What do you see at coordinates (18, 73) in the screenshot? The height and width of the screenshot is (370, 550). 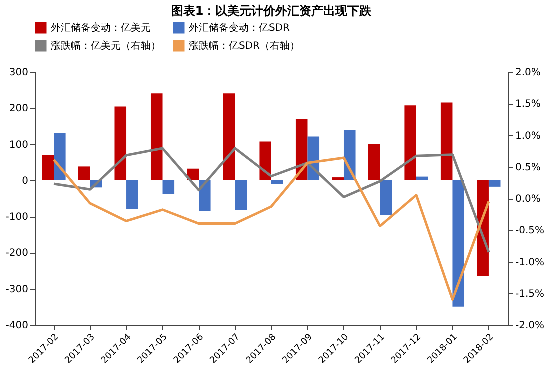 I see `y-tick-label: 300` at bounding box center [18, 73].